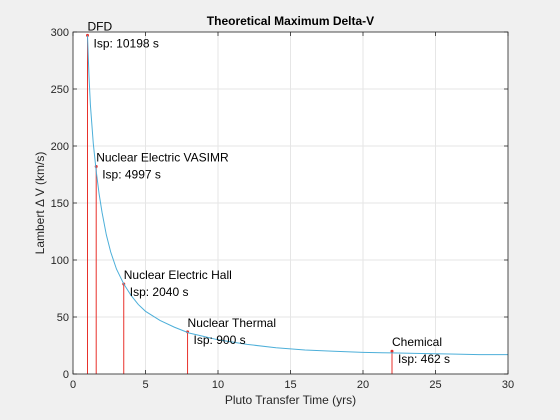 Image resolution: width=560 pixels, height=420 pixels. Describe the element at coordinates (40, 203) in the screenshot. I see `y-axis-label: Lambert Δ V (km/s)` at that location.